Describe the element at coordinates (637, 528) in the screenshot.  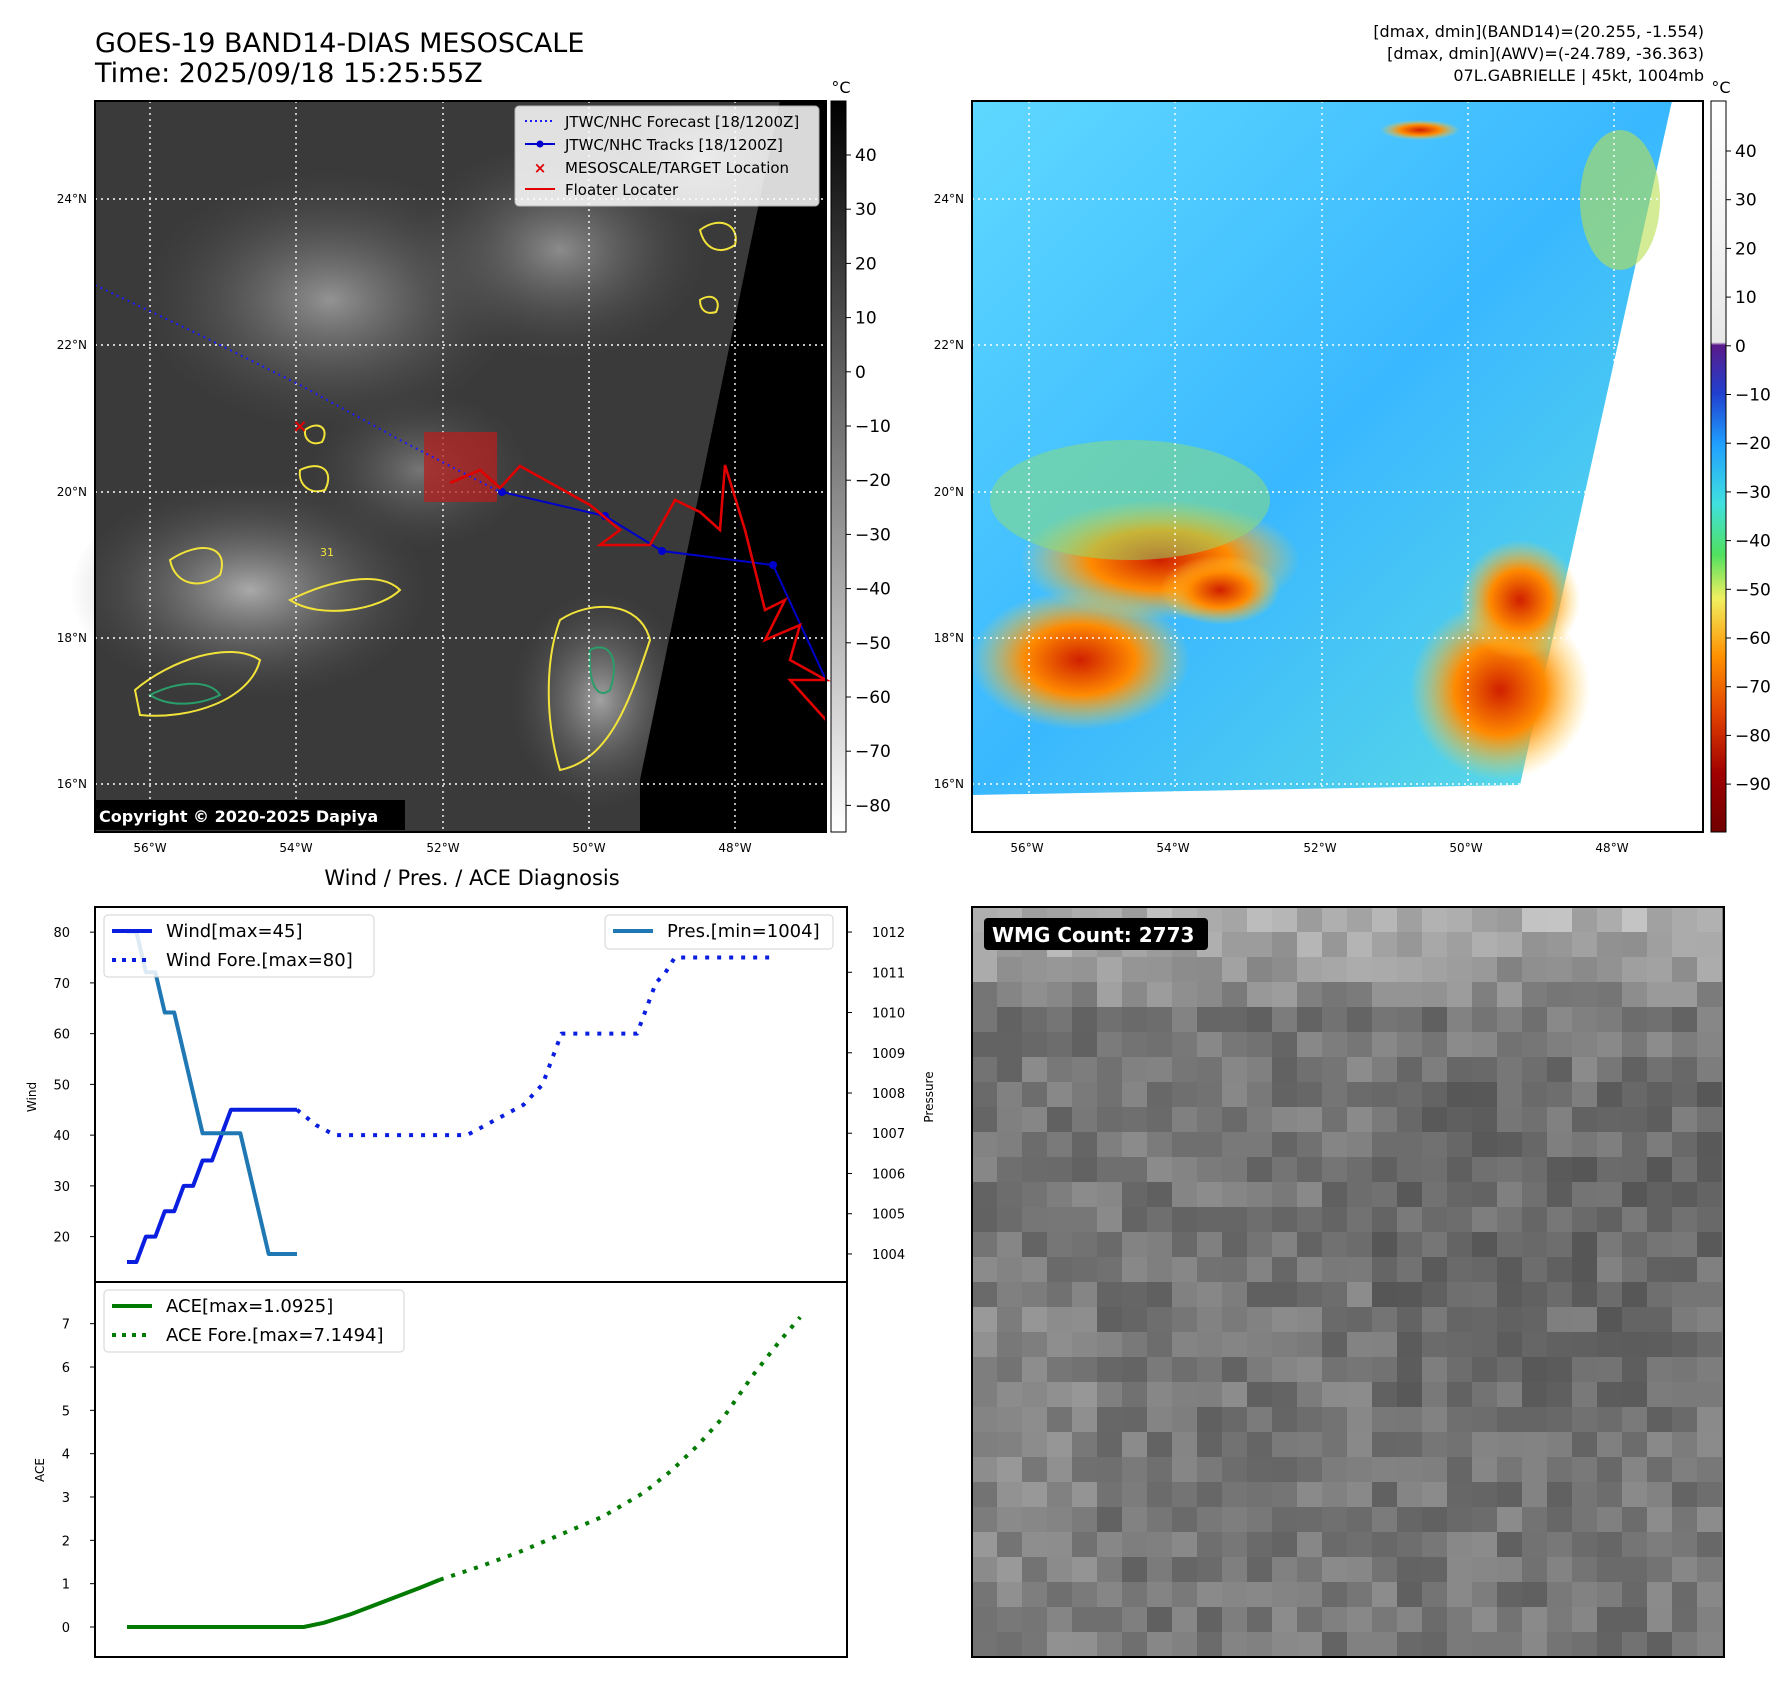
I see `track-points` at that location.